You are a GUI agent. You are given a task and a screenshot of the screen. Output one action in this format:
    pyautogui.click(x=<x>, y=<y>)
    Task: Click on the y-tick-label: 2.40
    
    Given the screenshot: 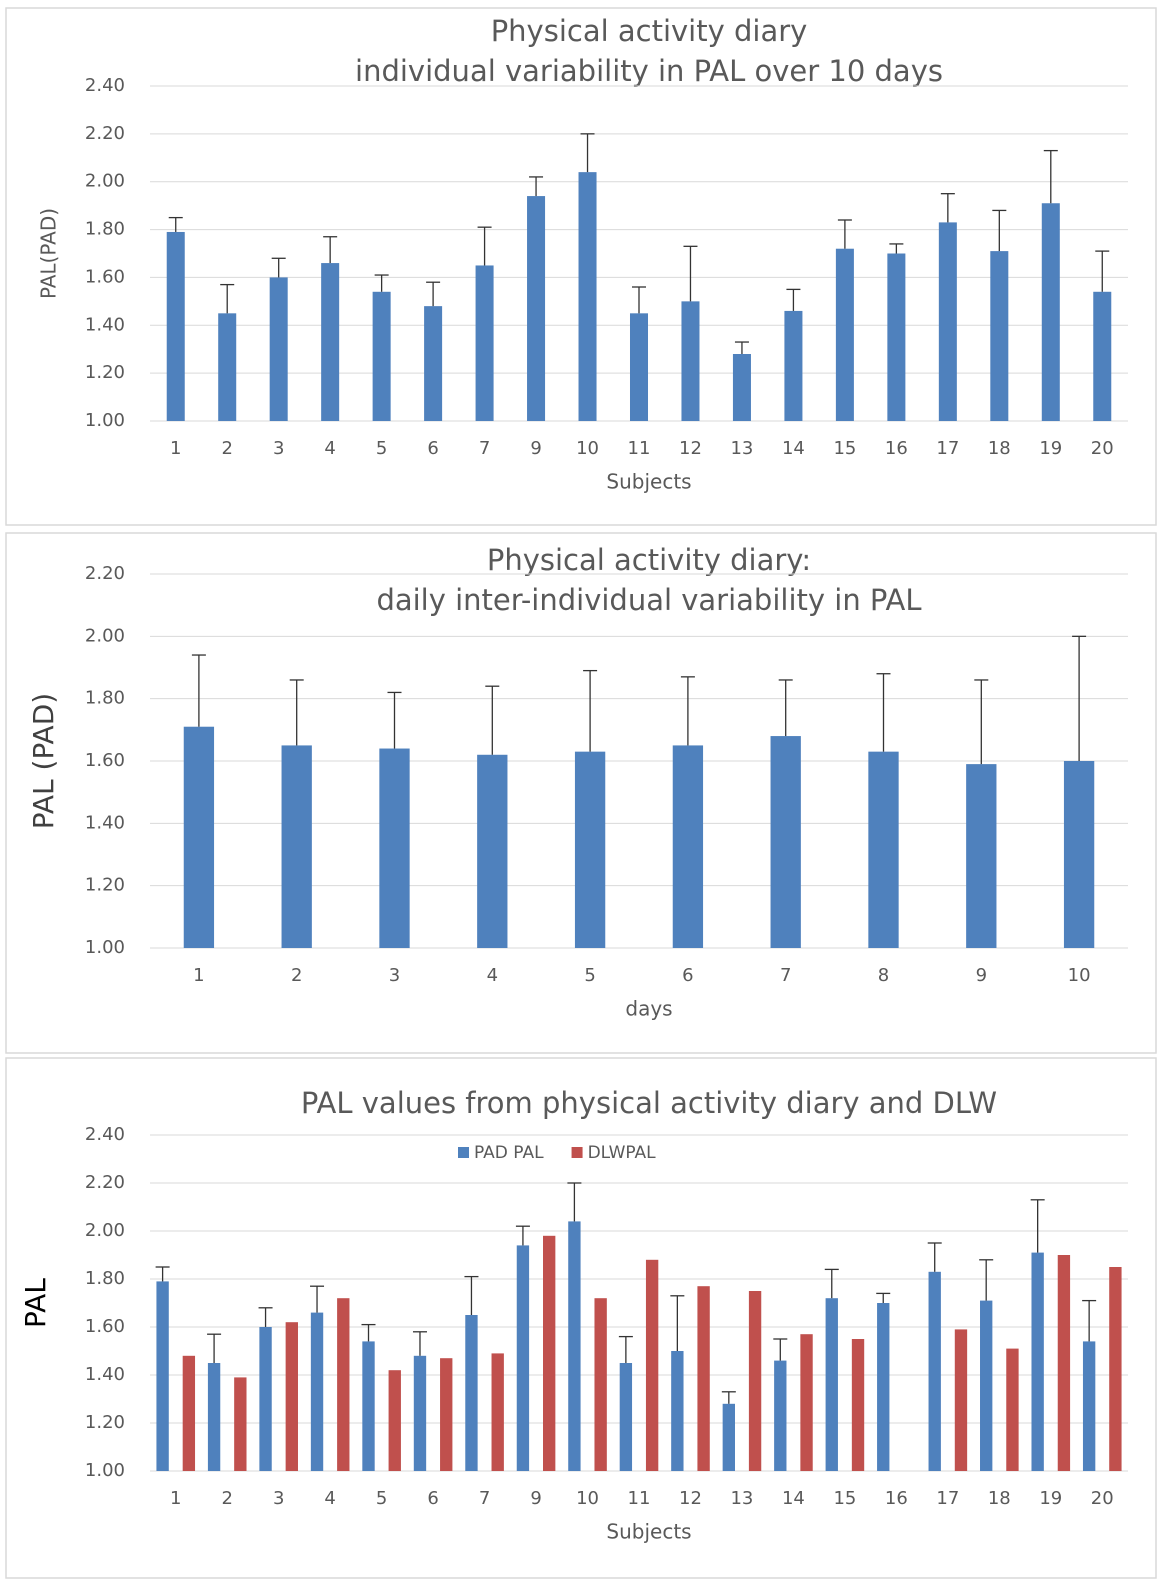 What is the action you would take?
    pyautogui.click(x=105, y=85)
    